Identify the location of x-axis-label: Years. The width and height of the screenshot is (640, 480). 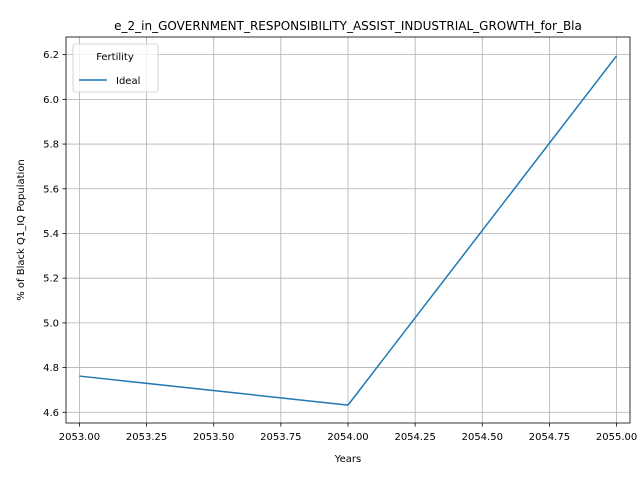
(347, 459).